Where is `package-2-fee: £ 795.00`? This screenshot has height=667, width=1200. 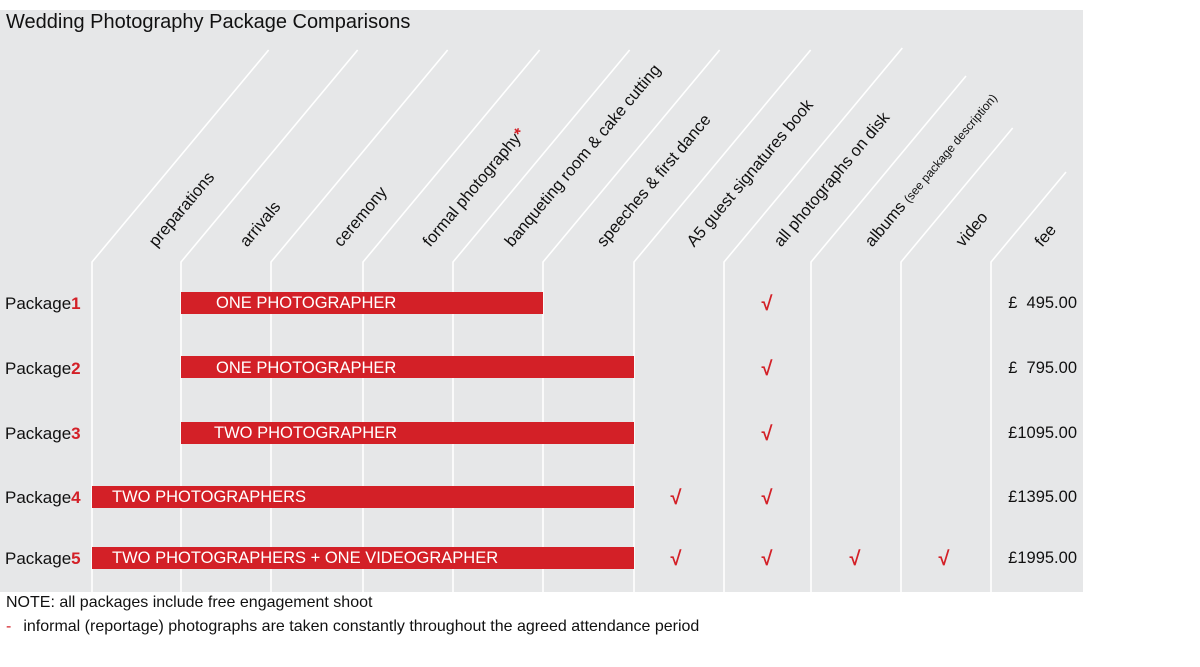 package-2-fee: £ 795.00 is located at coordinates (1042, 368).